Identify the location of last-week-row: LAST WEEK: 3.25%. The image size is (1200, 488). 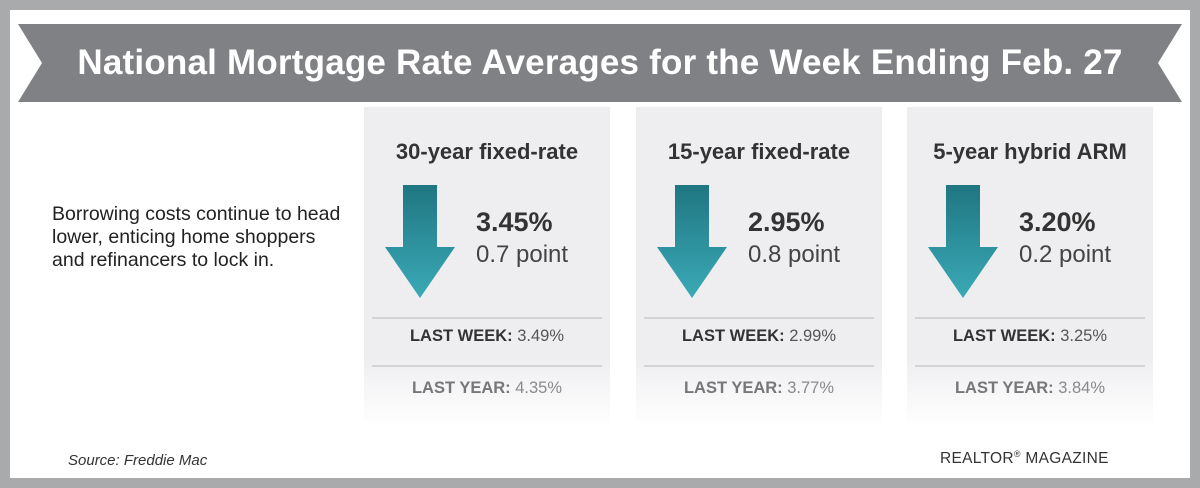
(1030, 336).